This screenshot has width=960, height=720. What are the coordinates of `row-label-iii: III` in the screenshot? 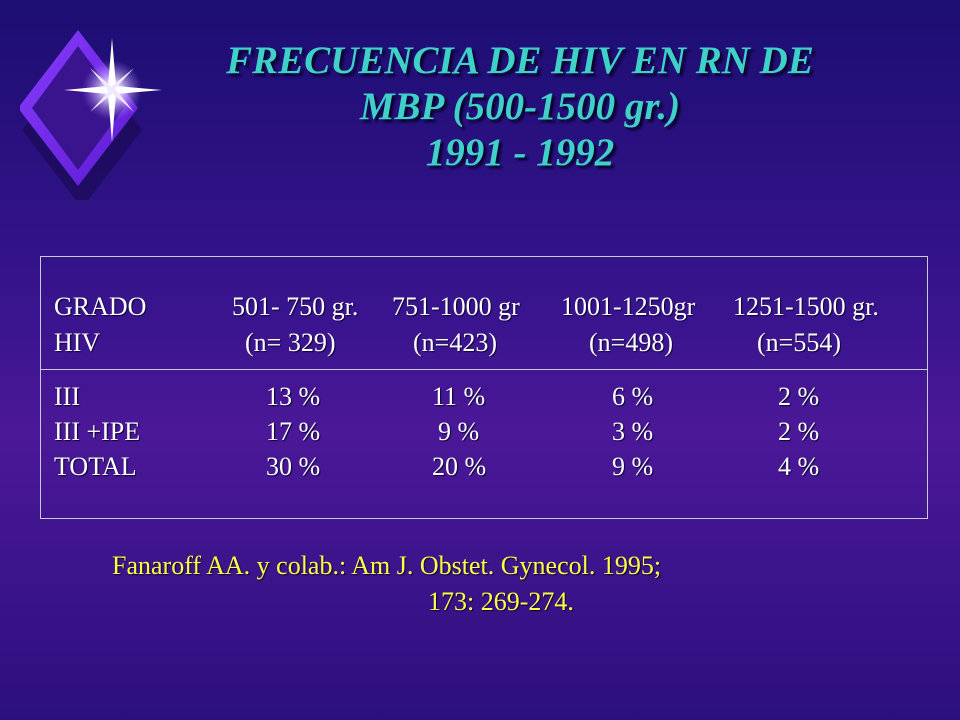 It's located at (67, 396).